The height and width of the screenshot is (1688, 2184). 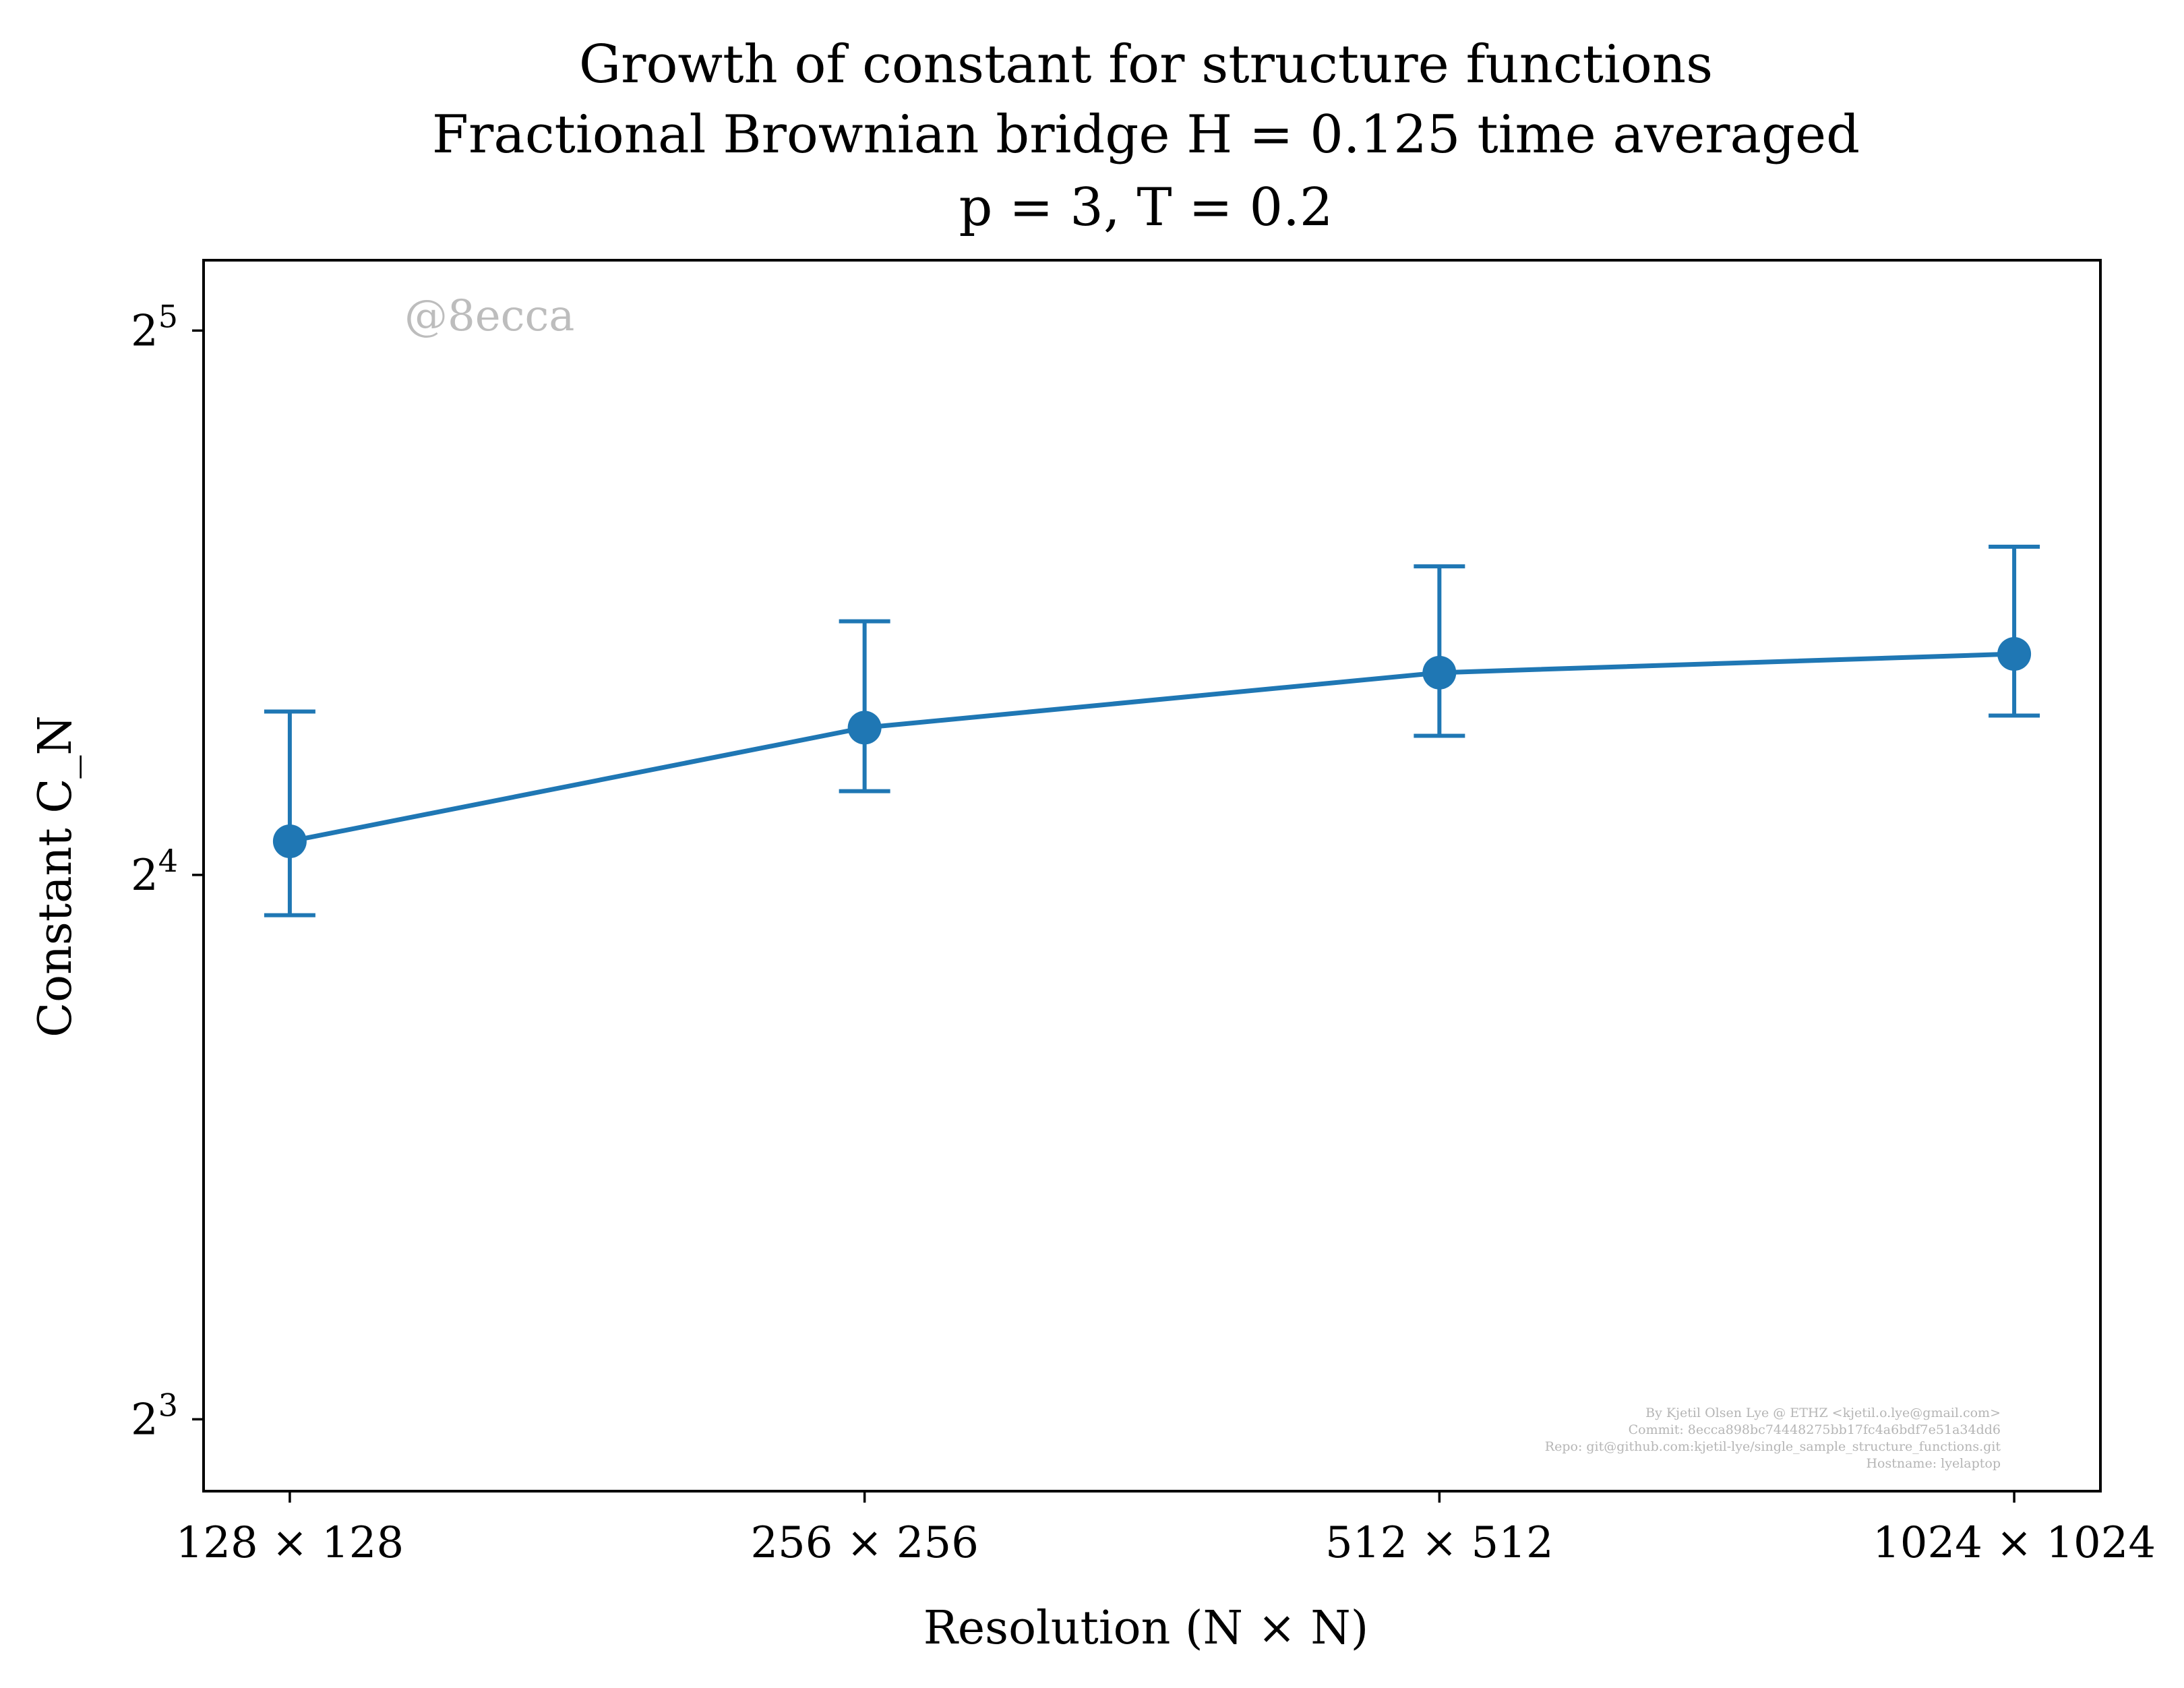 What do you see at coordinates (864, 1543) in the screenshot?
I see `x-tick-label: 256 × 256` at bounding box center [864, 1543].